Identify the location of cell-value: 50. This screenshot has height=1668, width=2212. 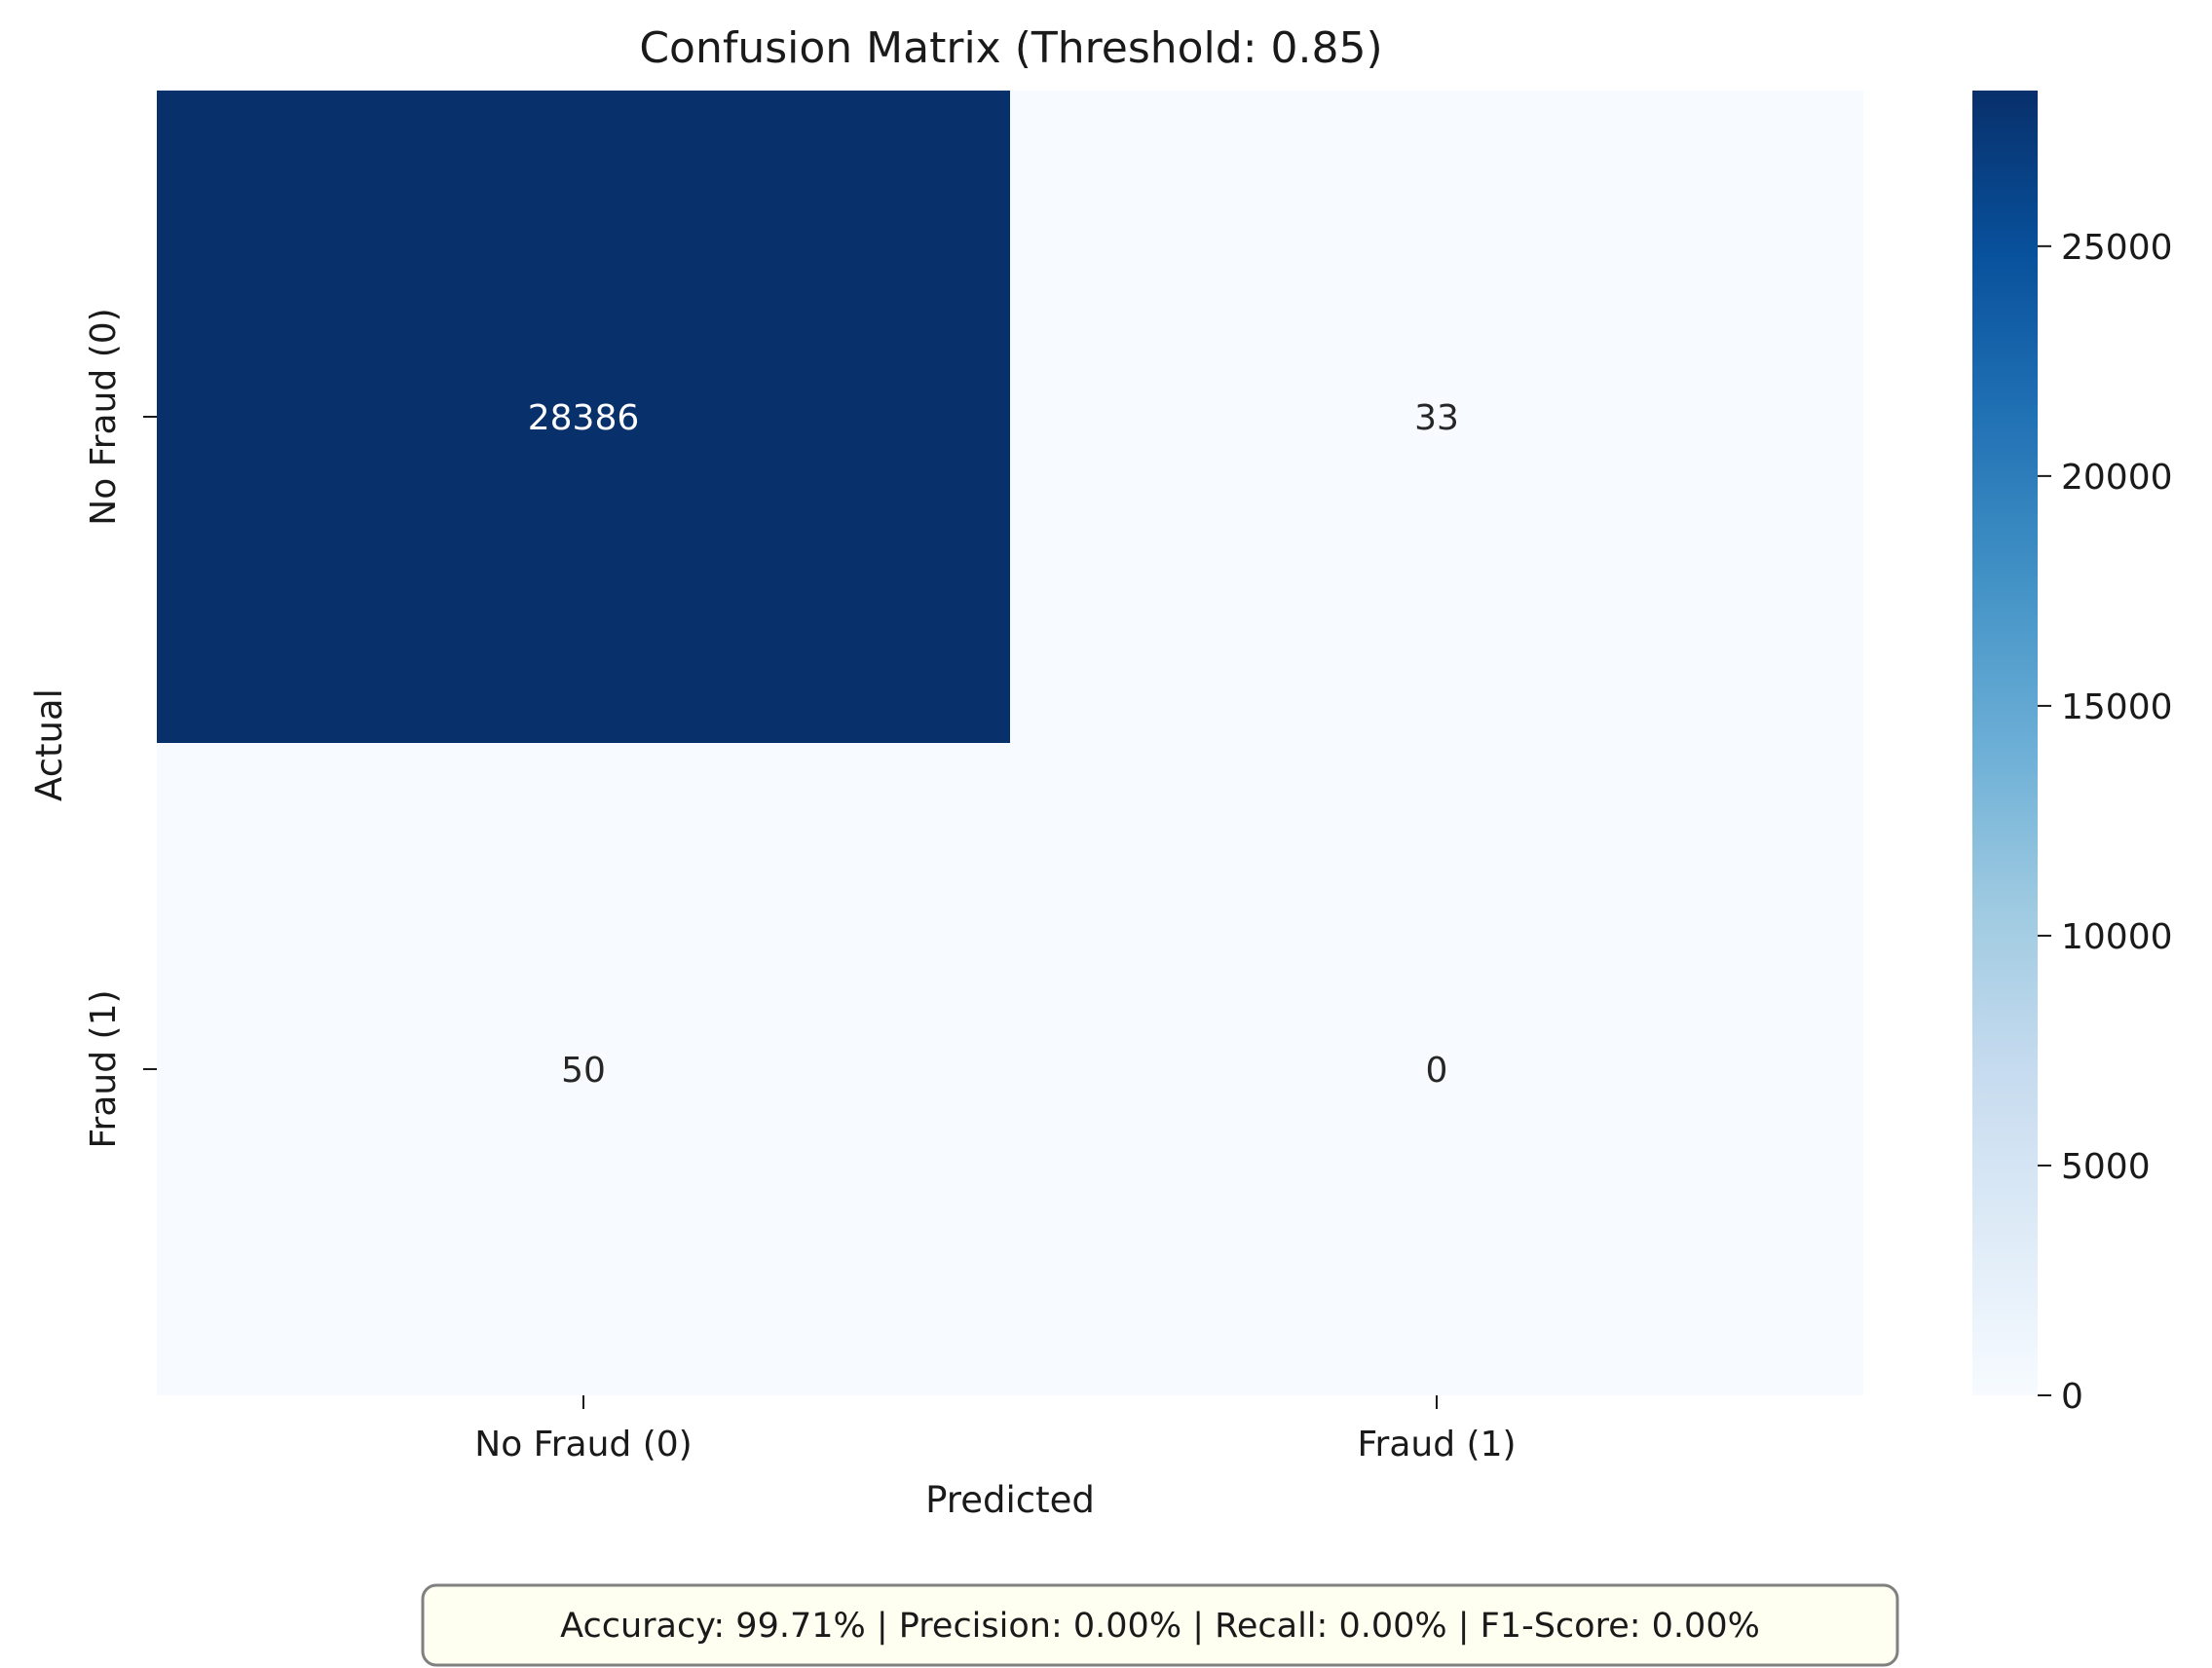
(584, 1071).